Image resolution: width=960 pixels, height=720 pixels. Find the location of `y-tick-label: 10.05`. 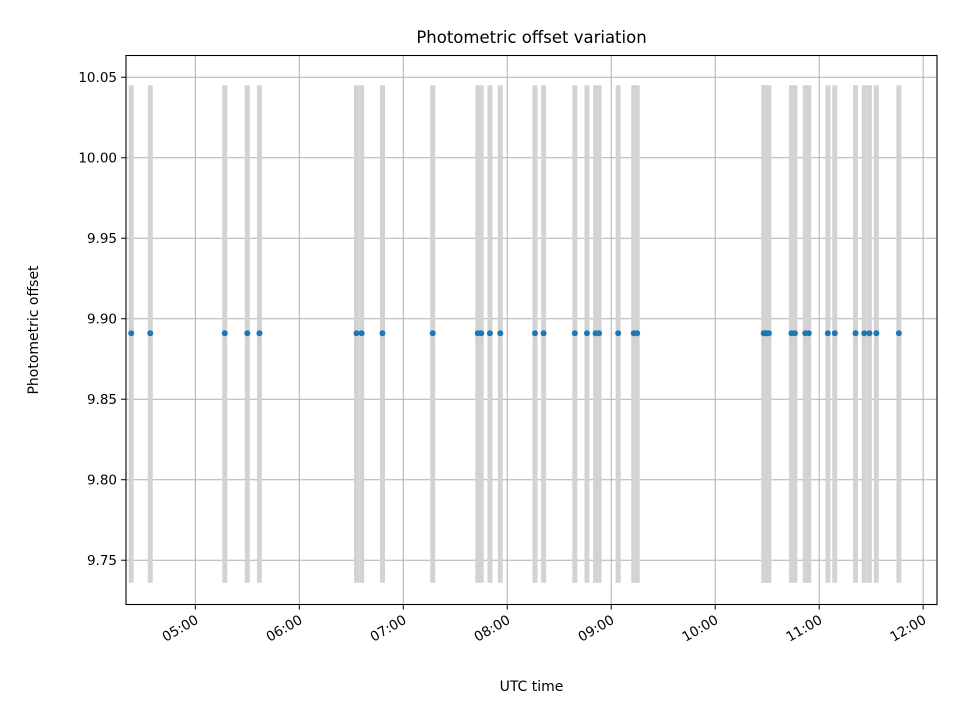

y-tick-label: 10.05 is located at coordinates (97, 78).